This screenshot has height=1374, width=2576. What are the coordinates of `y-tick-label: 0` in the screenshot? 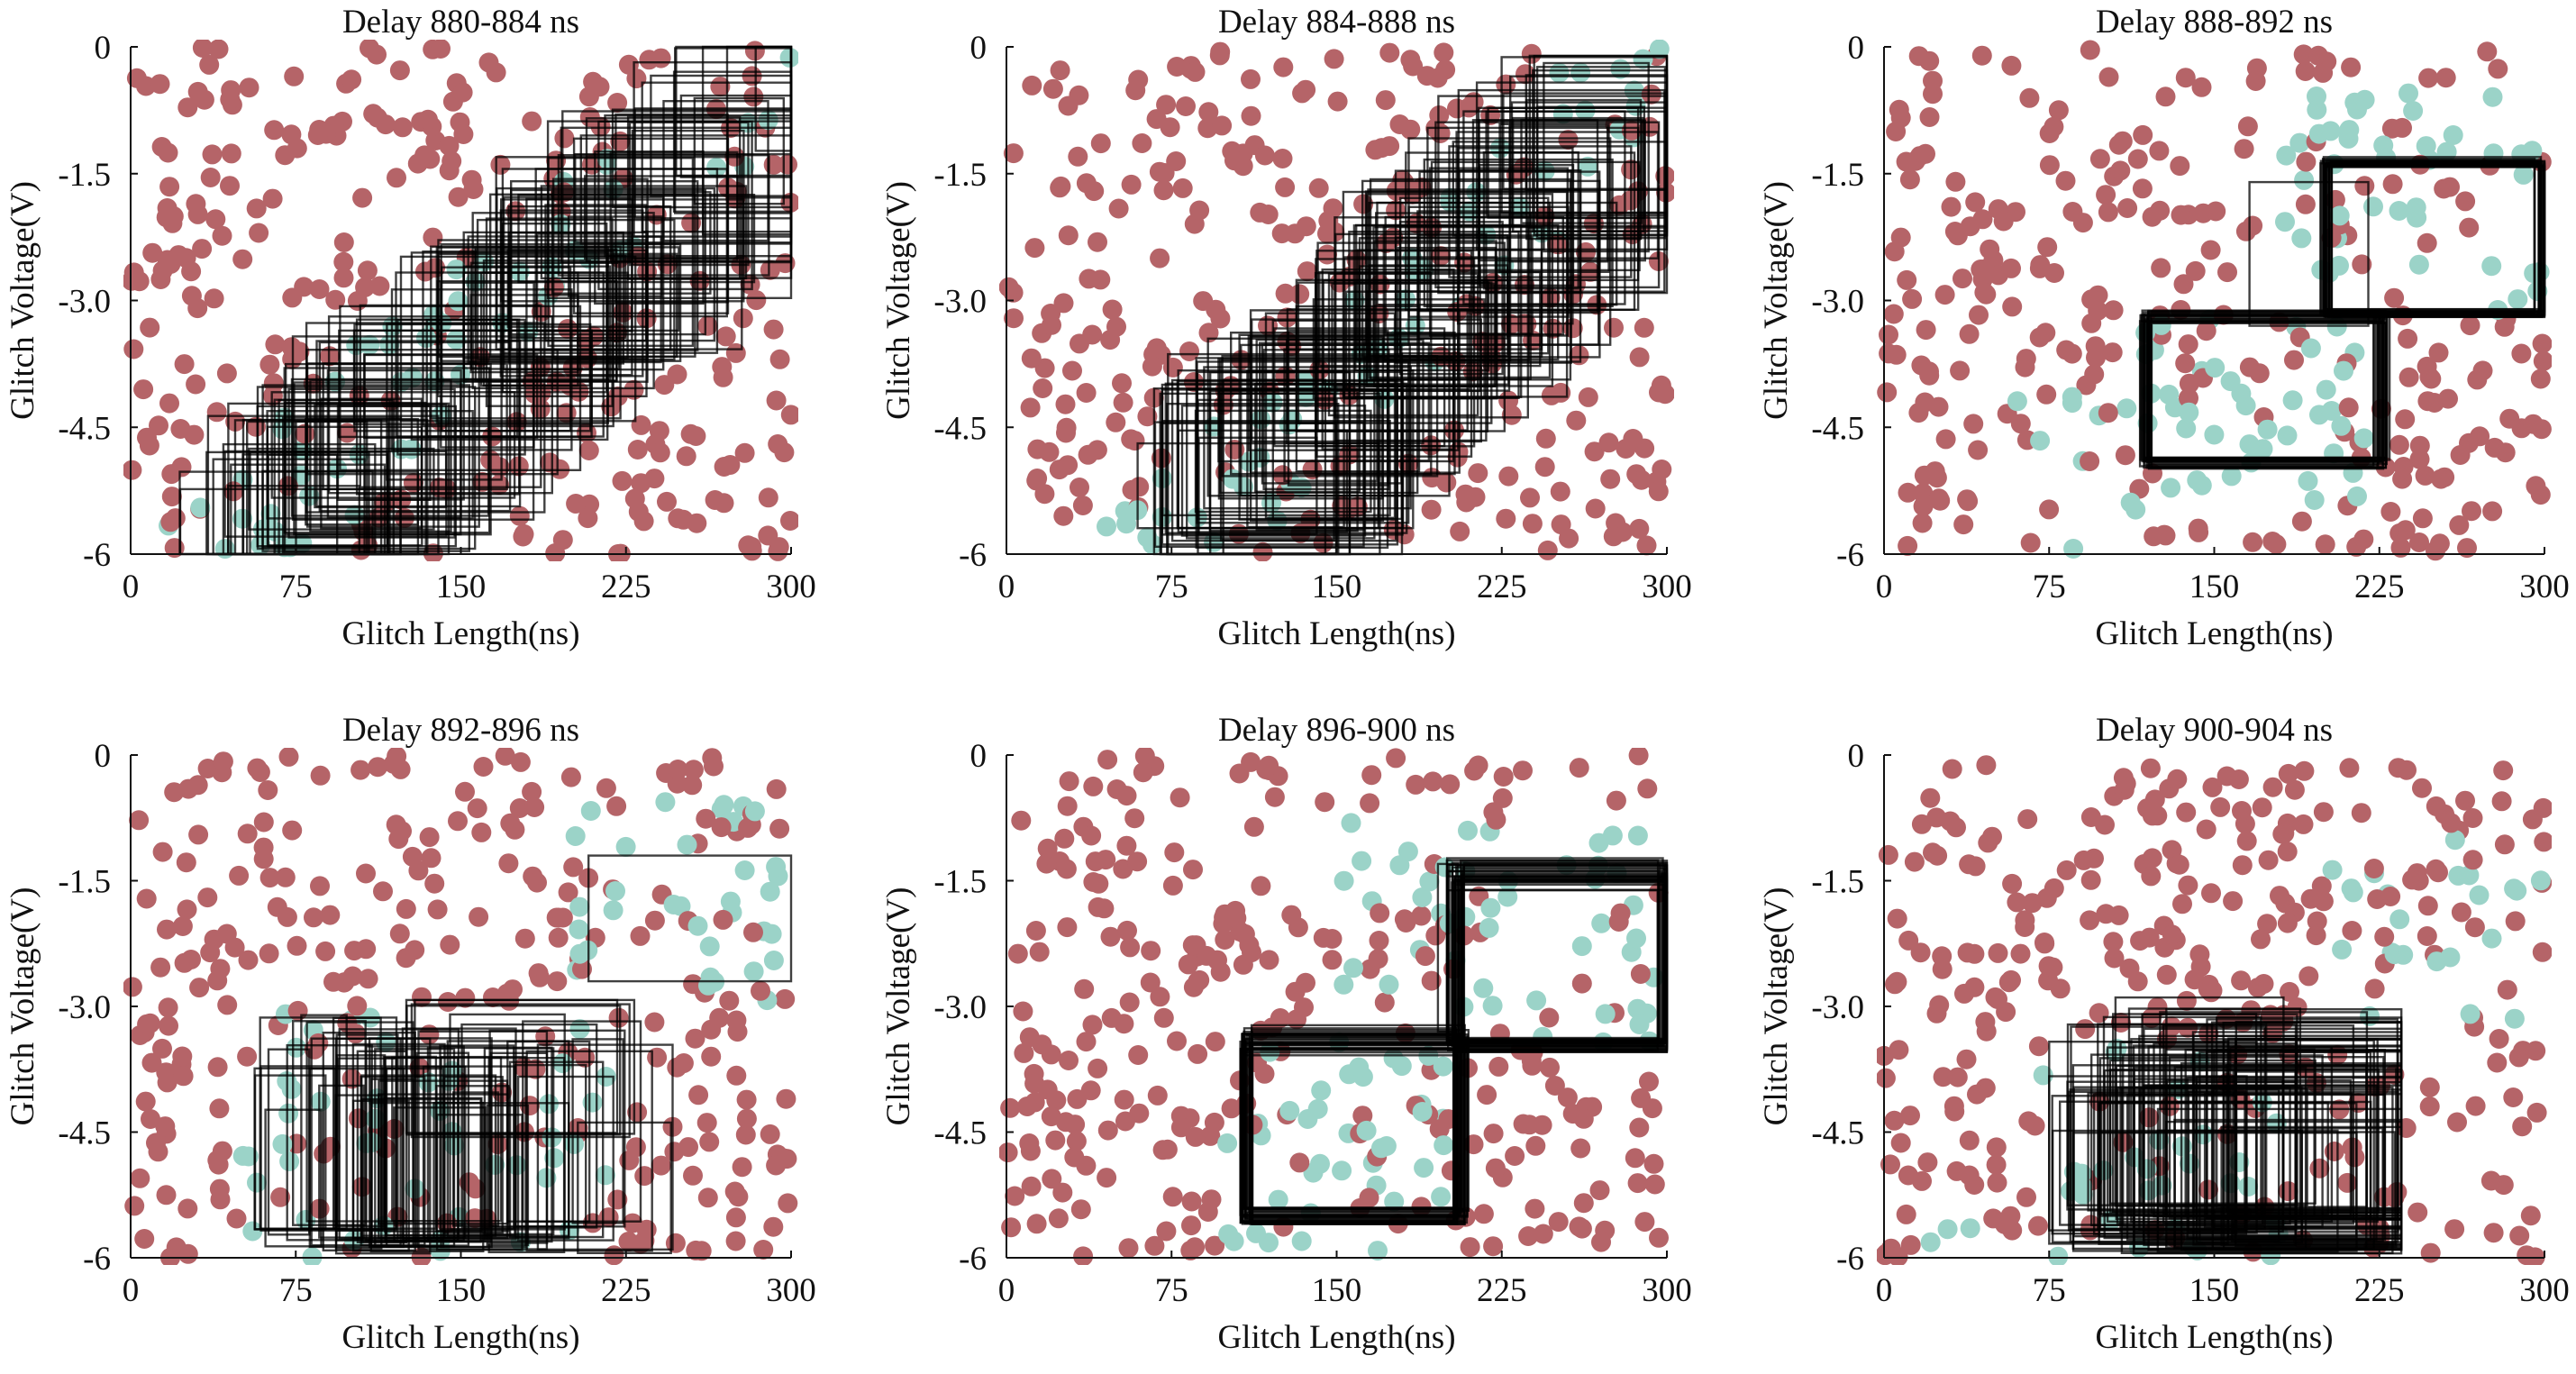 It's located at (1856, 49).